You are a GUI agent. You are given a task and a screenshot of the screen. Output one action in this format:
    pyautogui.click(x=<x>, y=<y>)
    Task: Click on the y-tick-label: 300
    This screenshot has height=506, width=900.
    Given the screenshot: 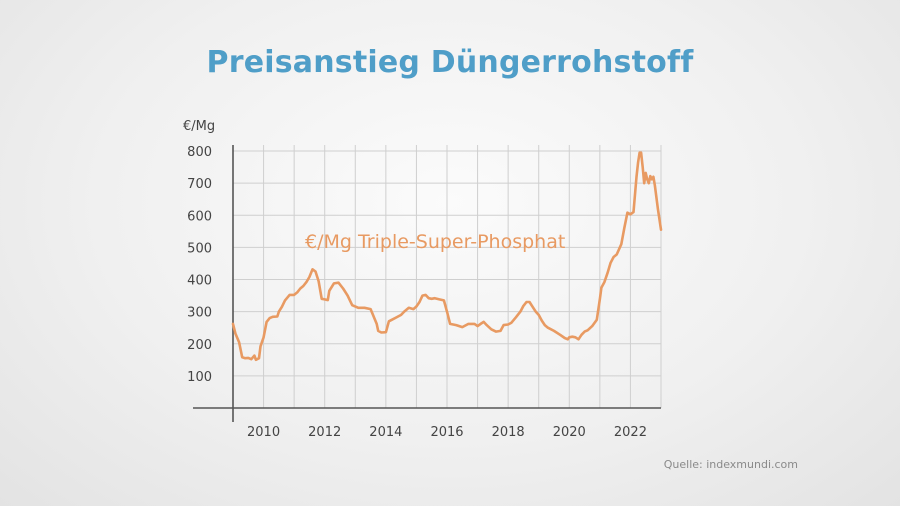 What is the action you would take?
    pyautogui.click(x=199, y=313)
    